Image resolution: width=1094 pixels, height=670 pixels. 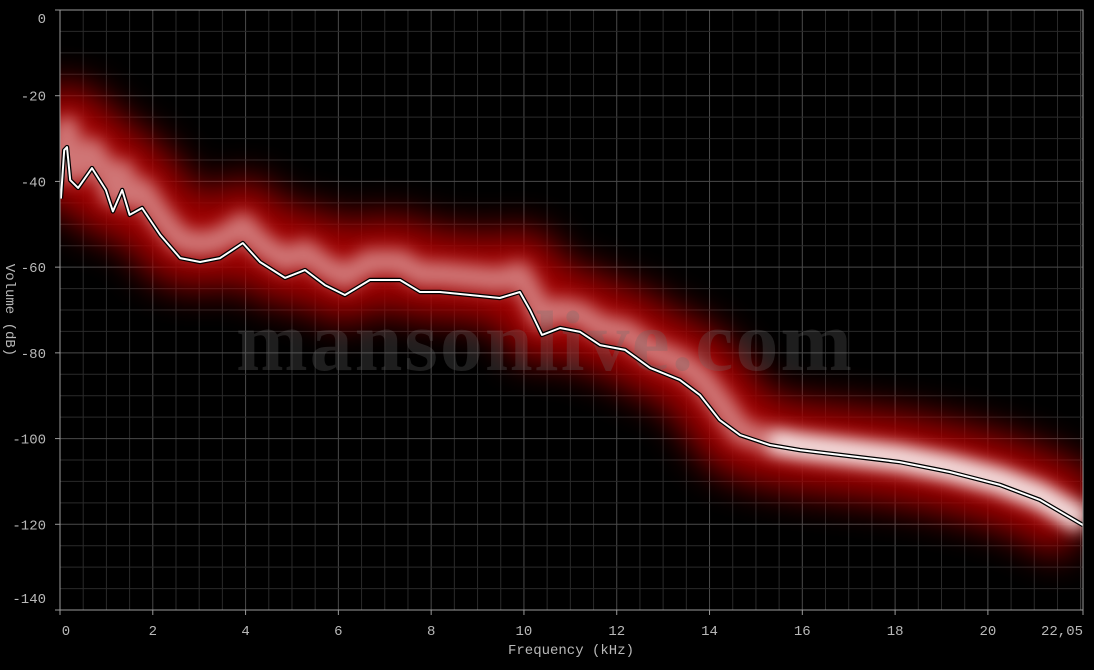 What do you see at coordinates (709, 632) in the screenshot?
I see `x-tick-label: 14` at bounding box center [709, 632].